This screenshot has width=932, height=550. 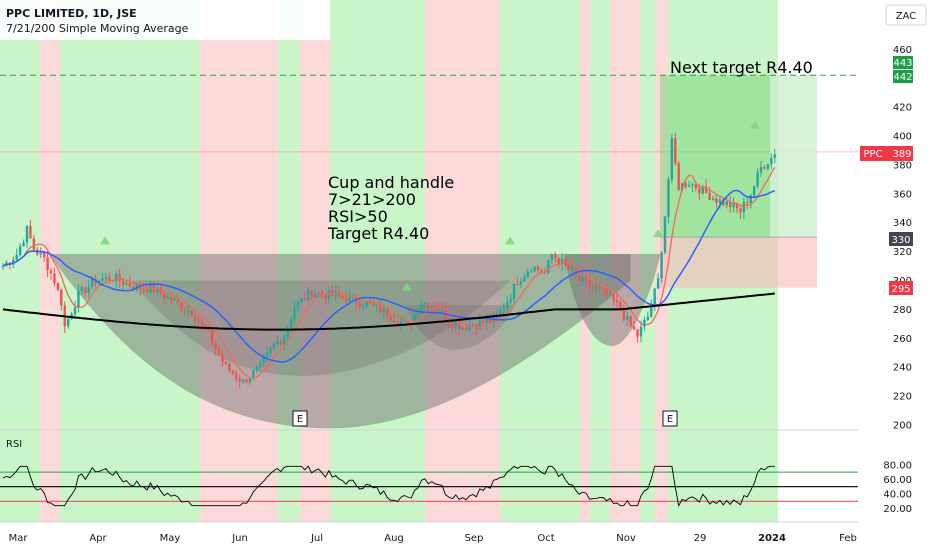 What do you see at coordinates (902, 368) in the screenshot?
I see `price-tick-label: 240` at bounding box center [902, 368].